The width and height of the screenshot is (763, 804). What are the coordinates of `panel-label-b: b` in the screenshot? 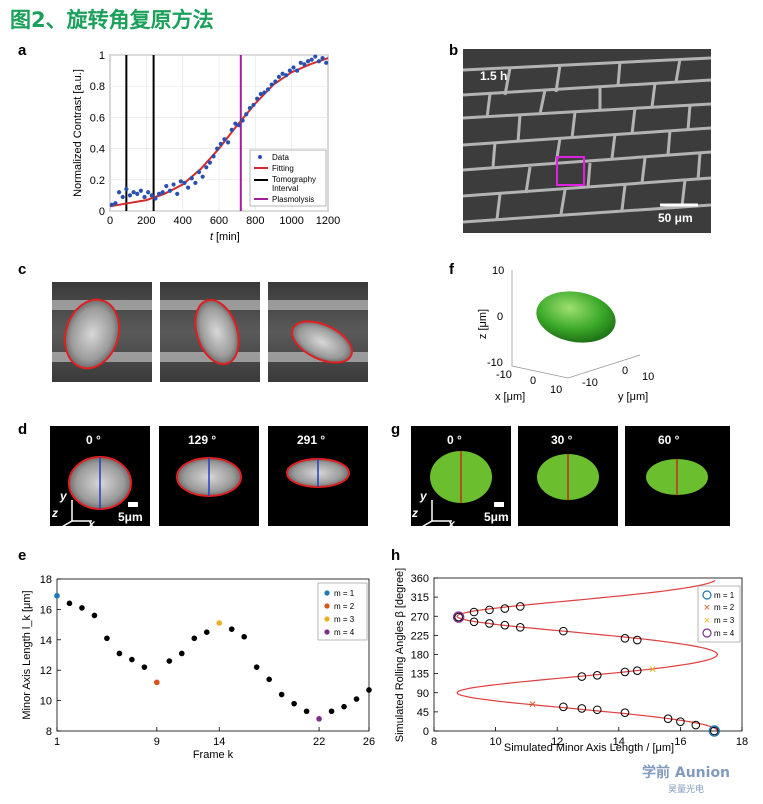 It's located at (453, 50).